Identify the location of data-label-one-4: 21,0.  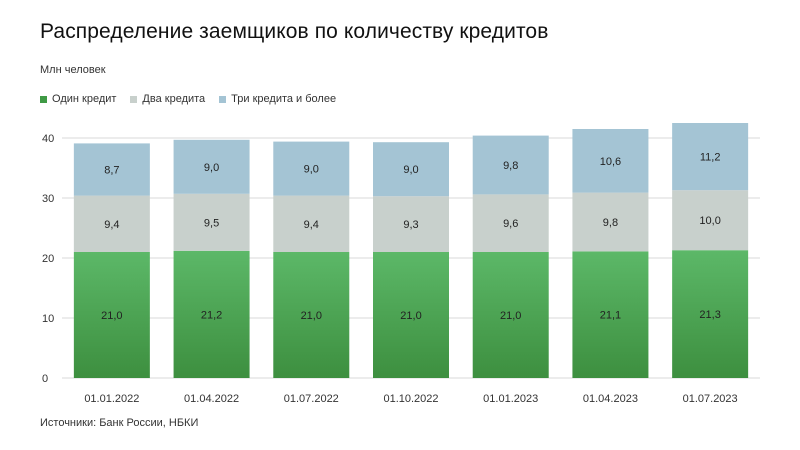
(510, 316).